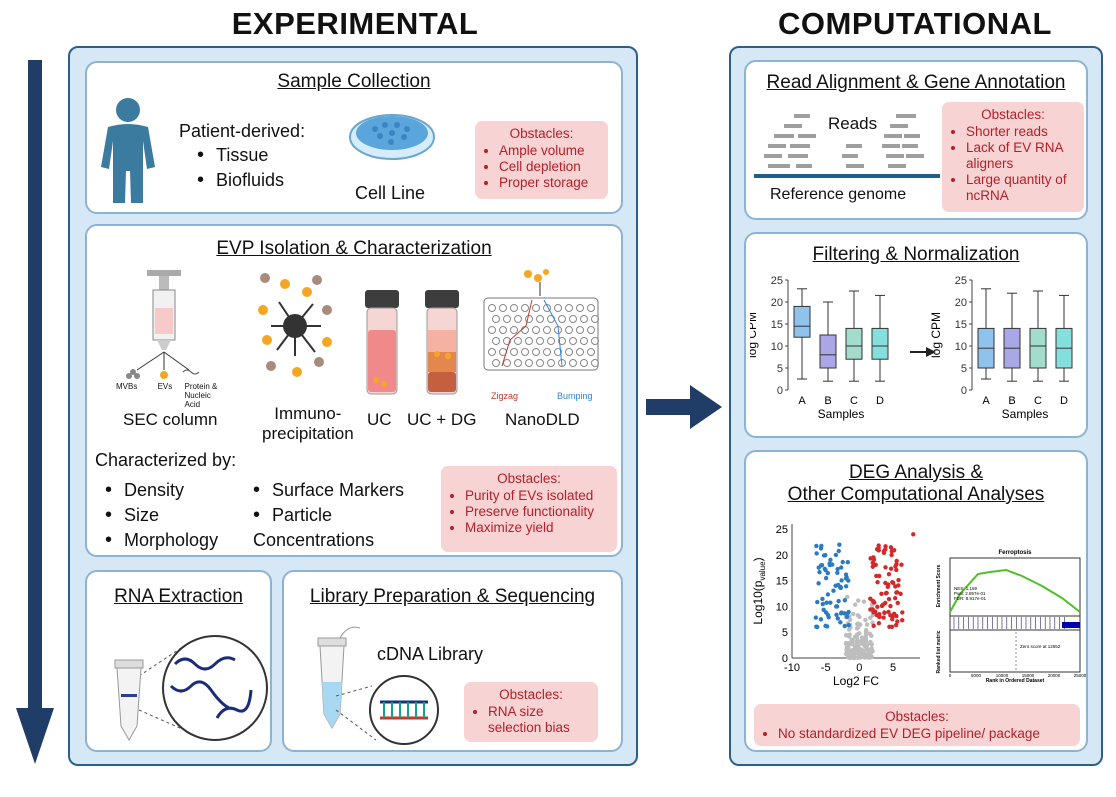 This screenshot has width=1116, height=797. I want to click on obstacle-item: Cell depletion, so click(549, 167).